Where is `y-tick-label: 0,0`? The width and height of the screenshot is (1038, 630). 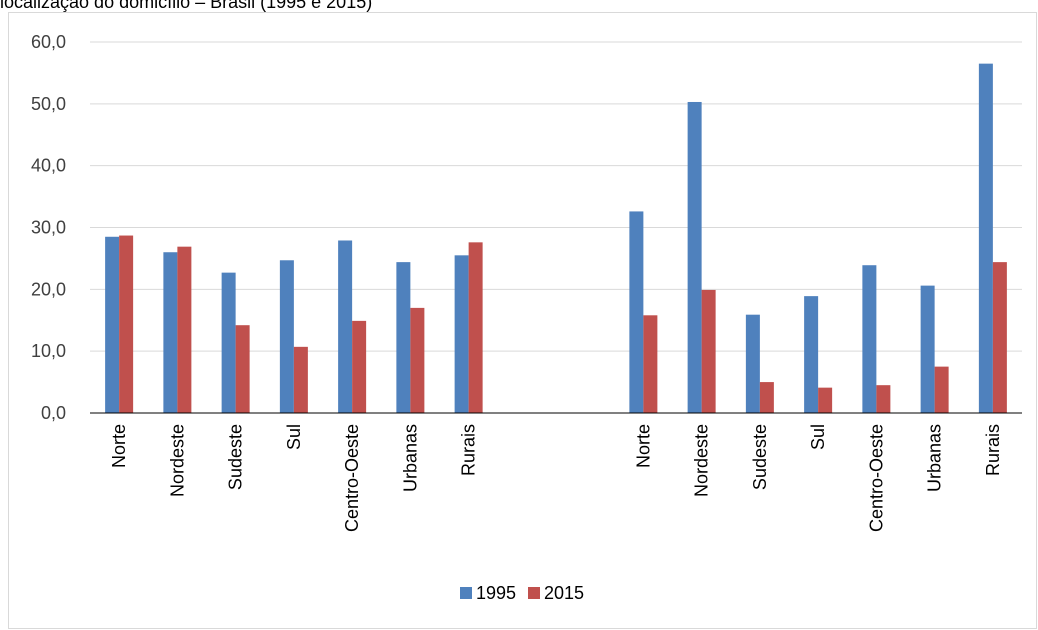
y-tick-label: 0,0 is located at coordinates (53, 413).